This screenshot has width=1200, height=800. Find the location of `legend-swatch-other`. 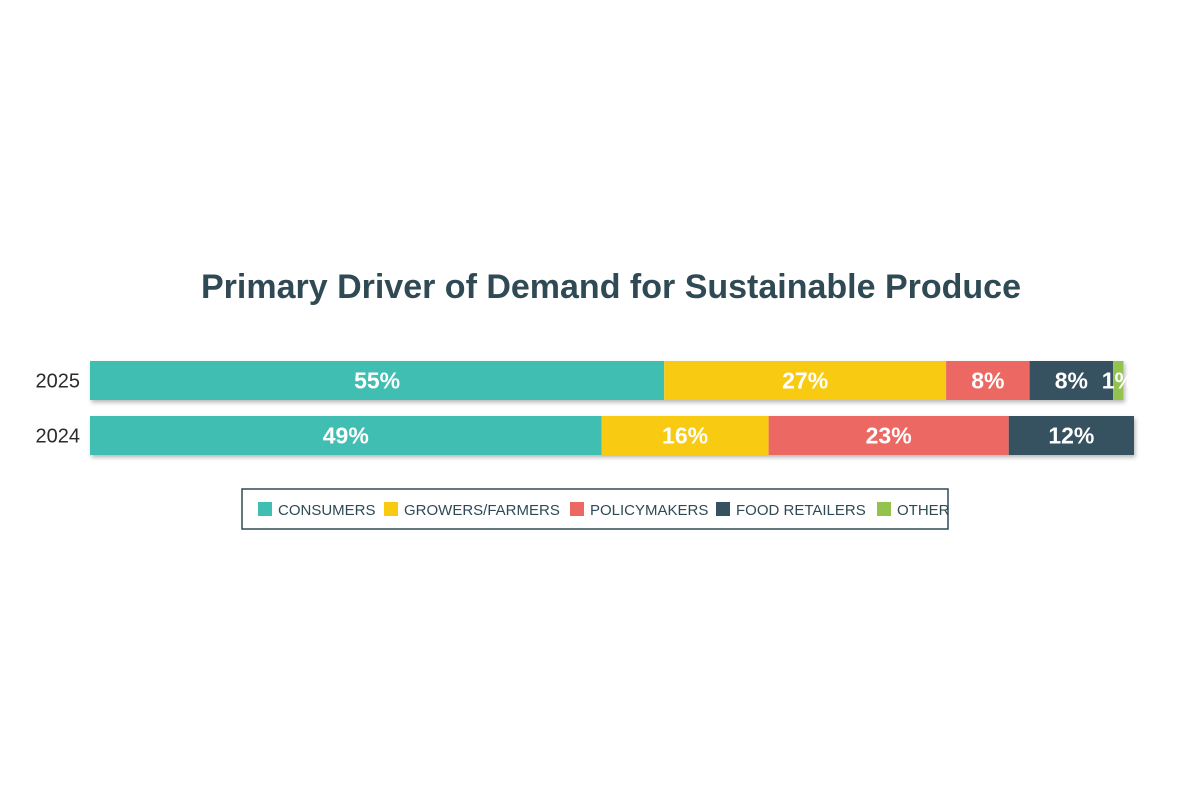

legend-swatch-other is located at coordinates (884, 509).